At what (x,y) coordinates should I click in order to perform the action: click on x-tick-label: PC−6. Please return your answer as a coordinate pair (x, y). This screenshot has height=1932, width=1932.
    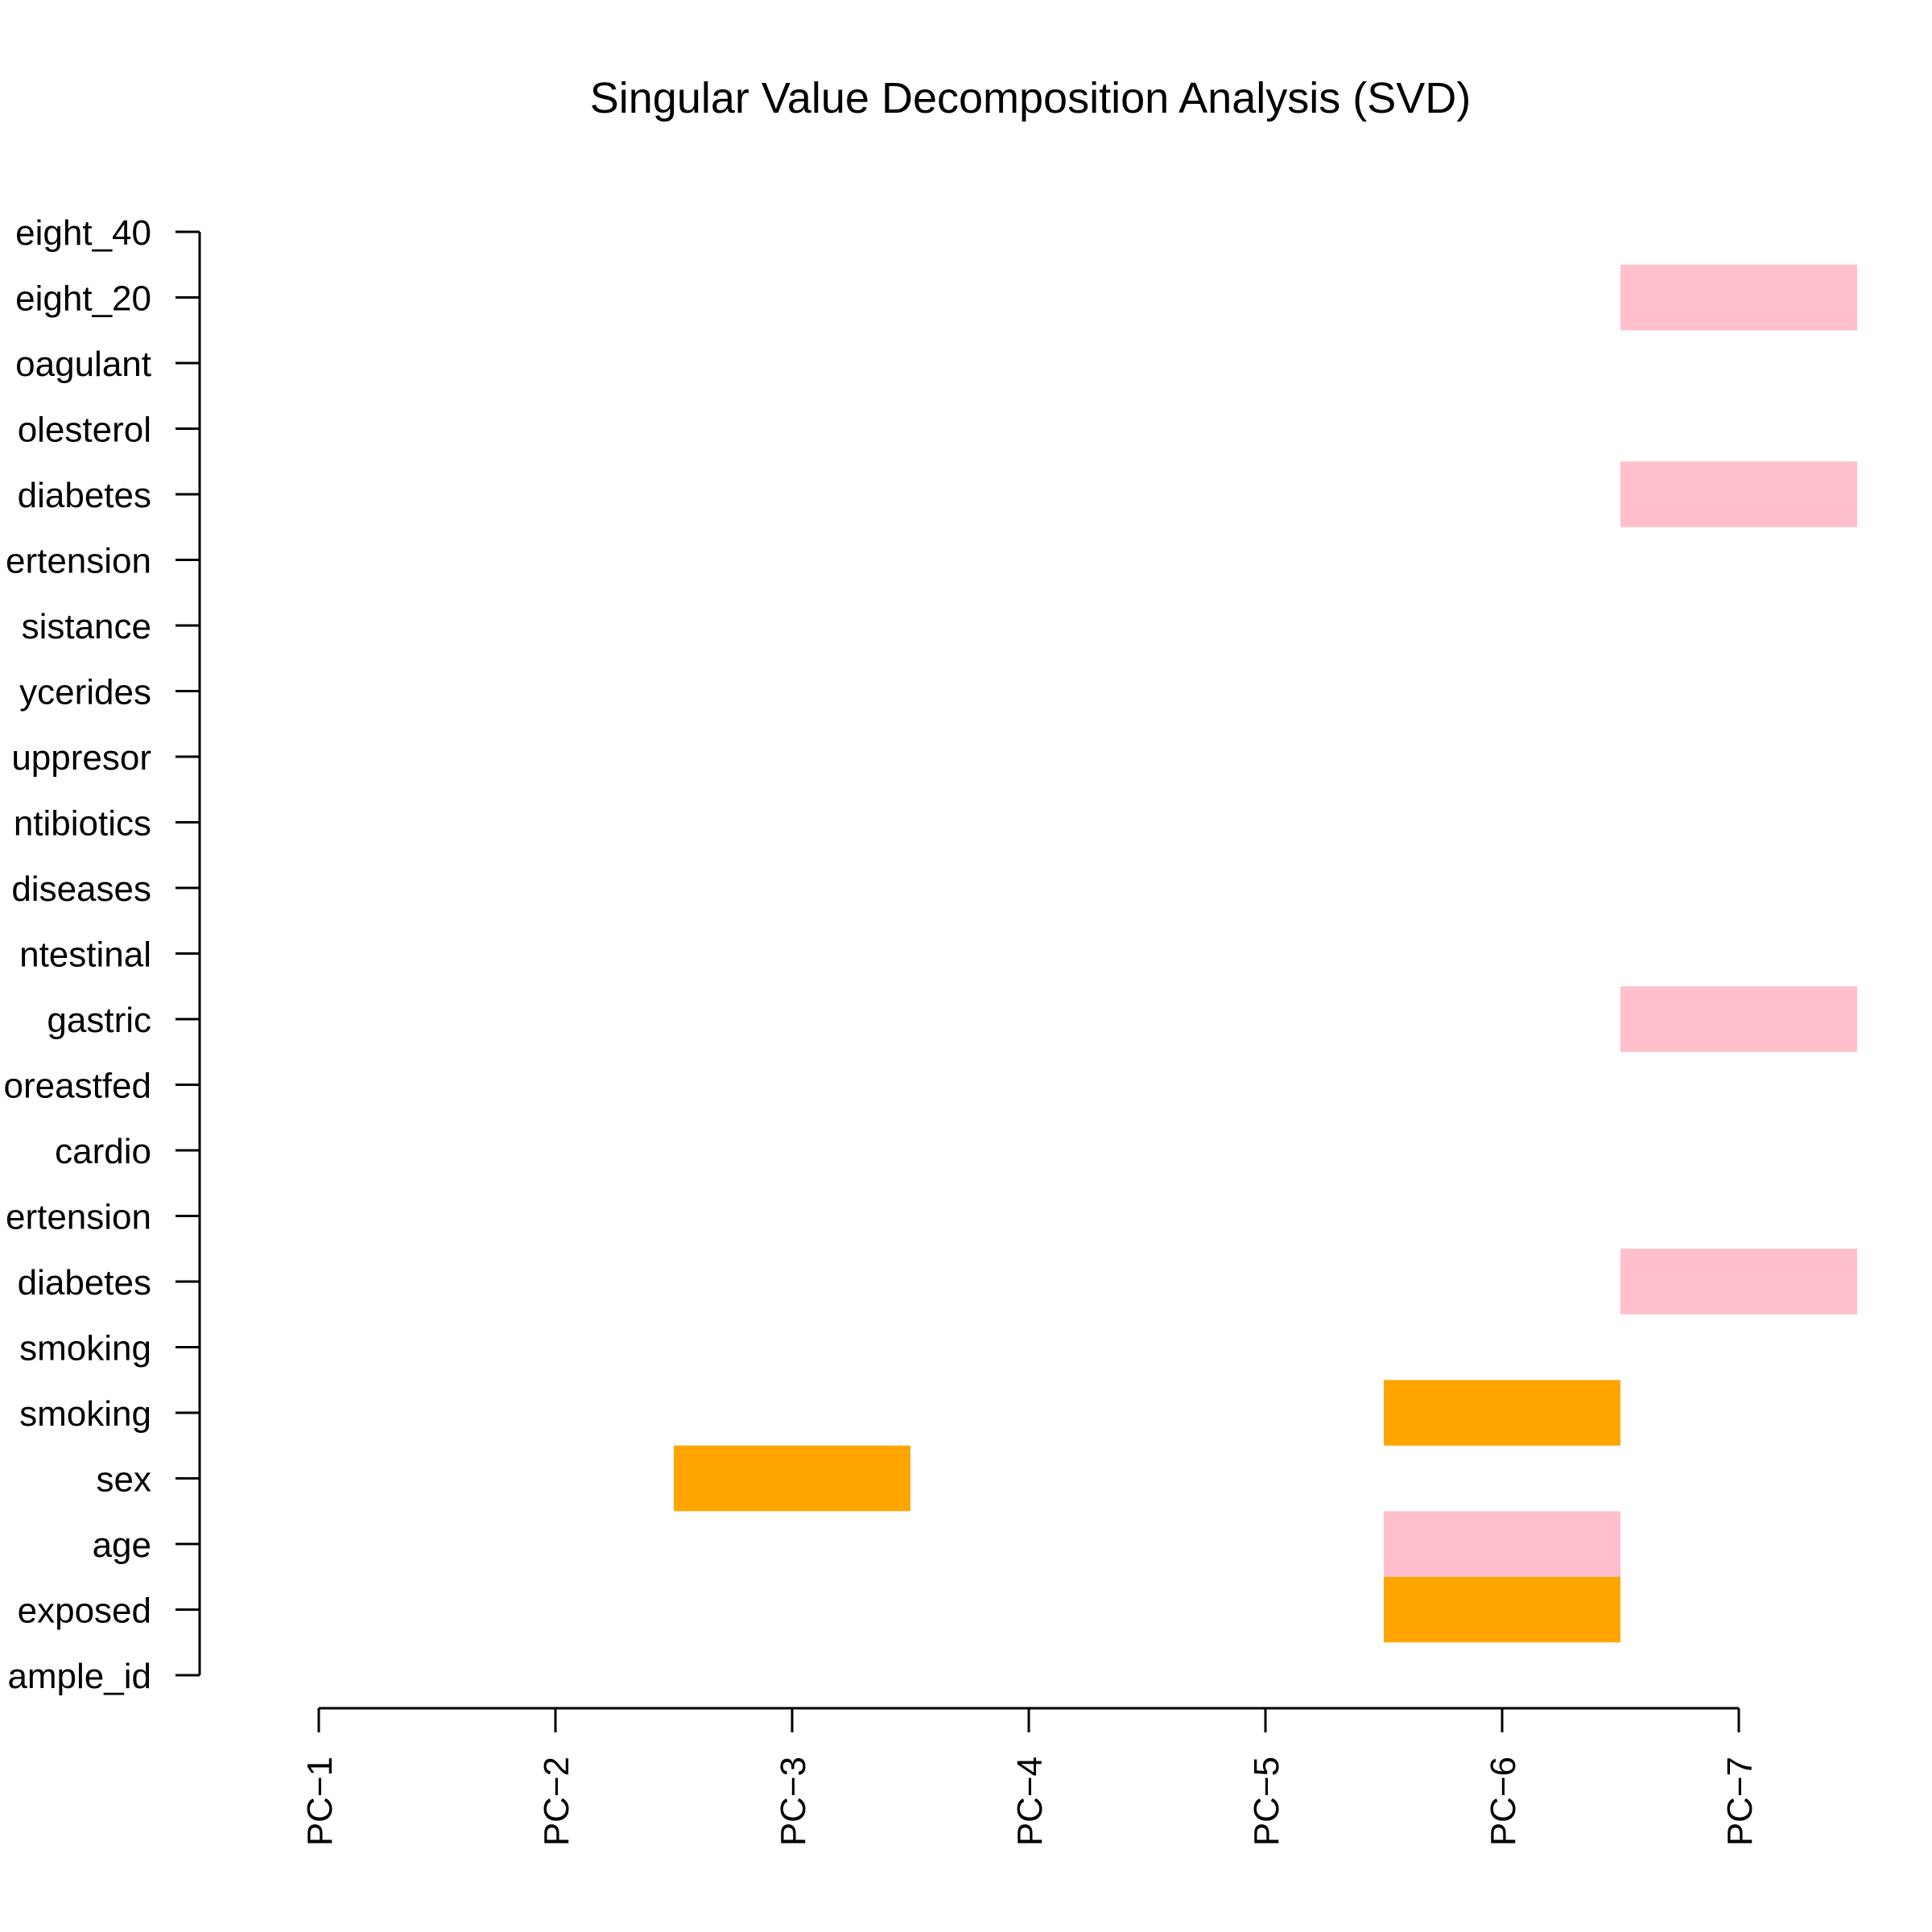
    Looking at the image, I should click on (1503, 1801).